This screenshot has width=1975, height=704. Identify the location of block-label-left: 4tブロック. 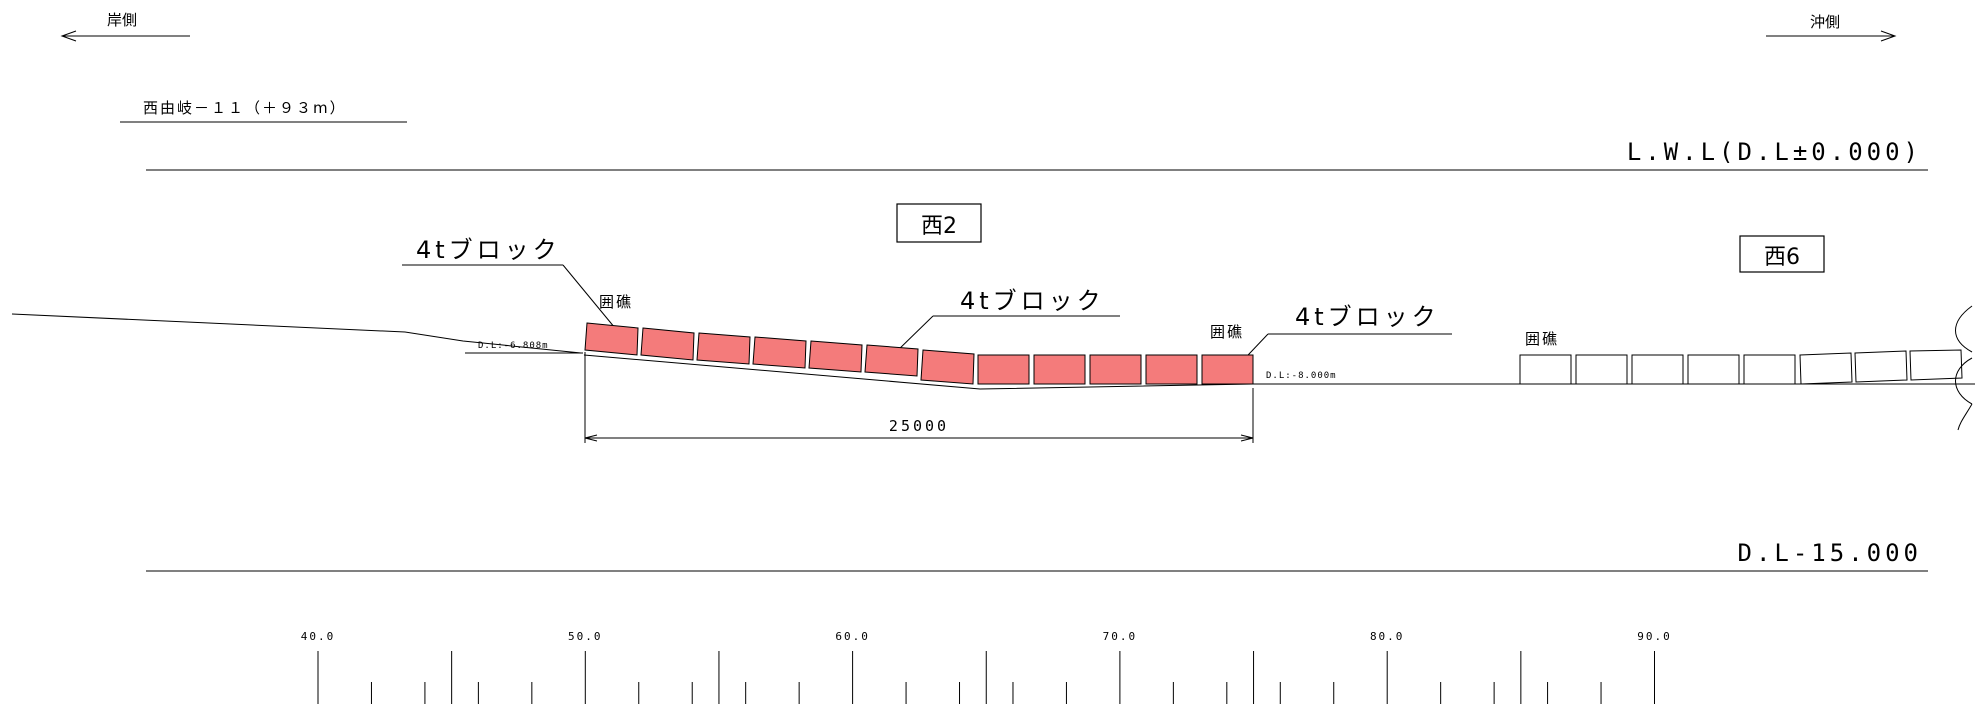
(488, 250).